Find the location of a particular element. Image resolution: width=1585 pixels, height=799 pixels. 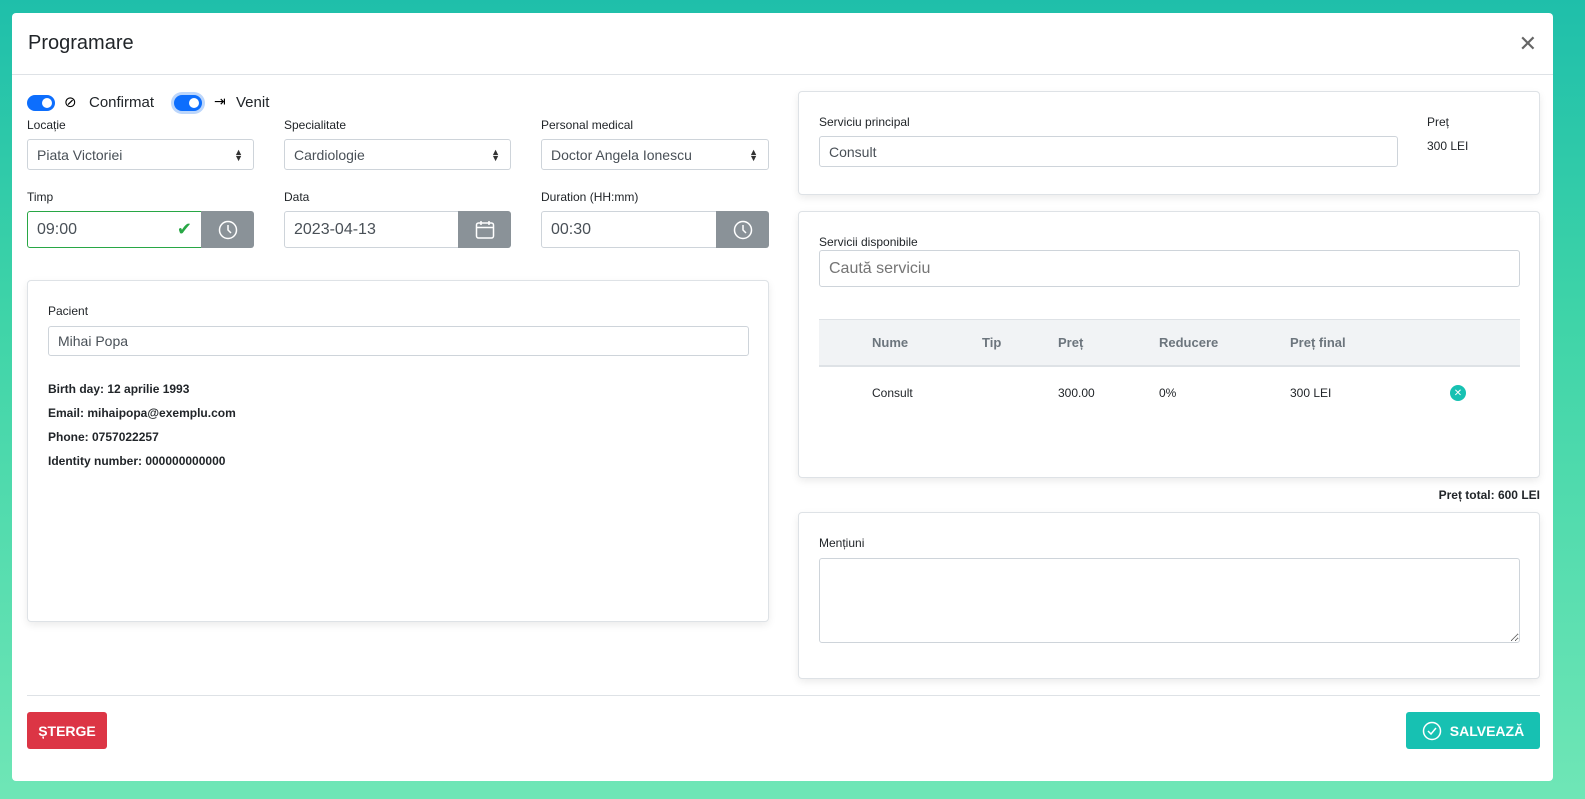

date-picker-button is located at coordinates (484, 229).